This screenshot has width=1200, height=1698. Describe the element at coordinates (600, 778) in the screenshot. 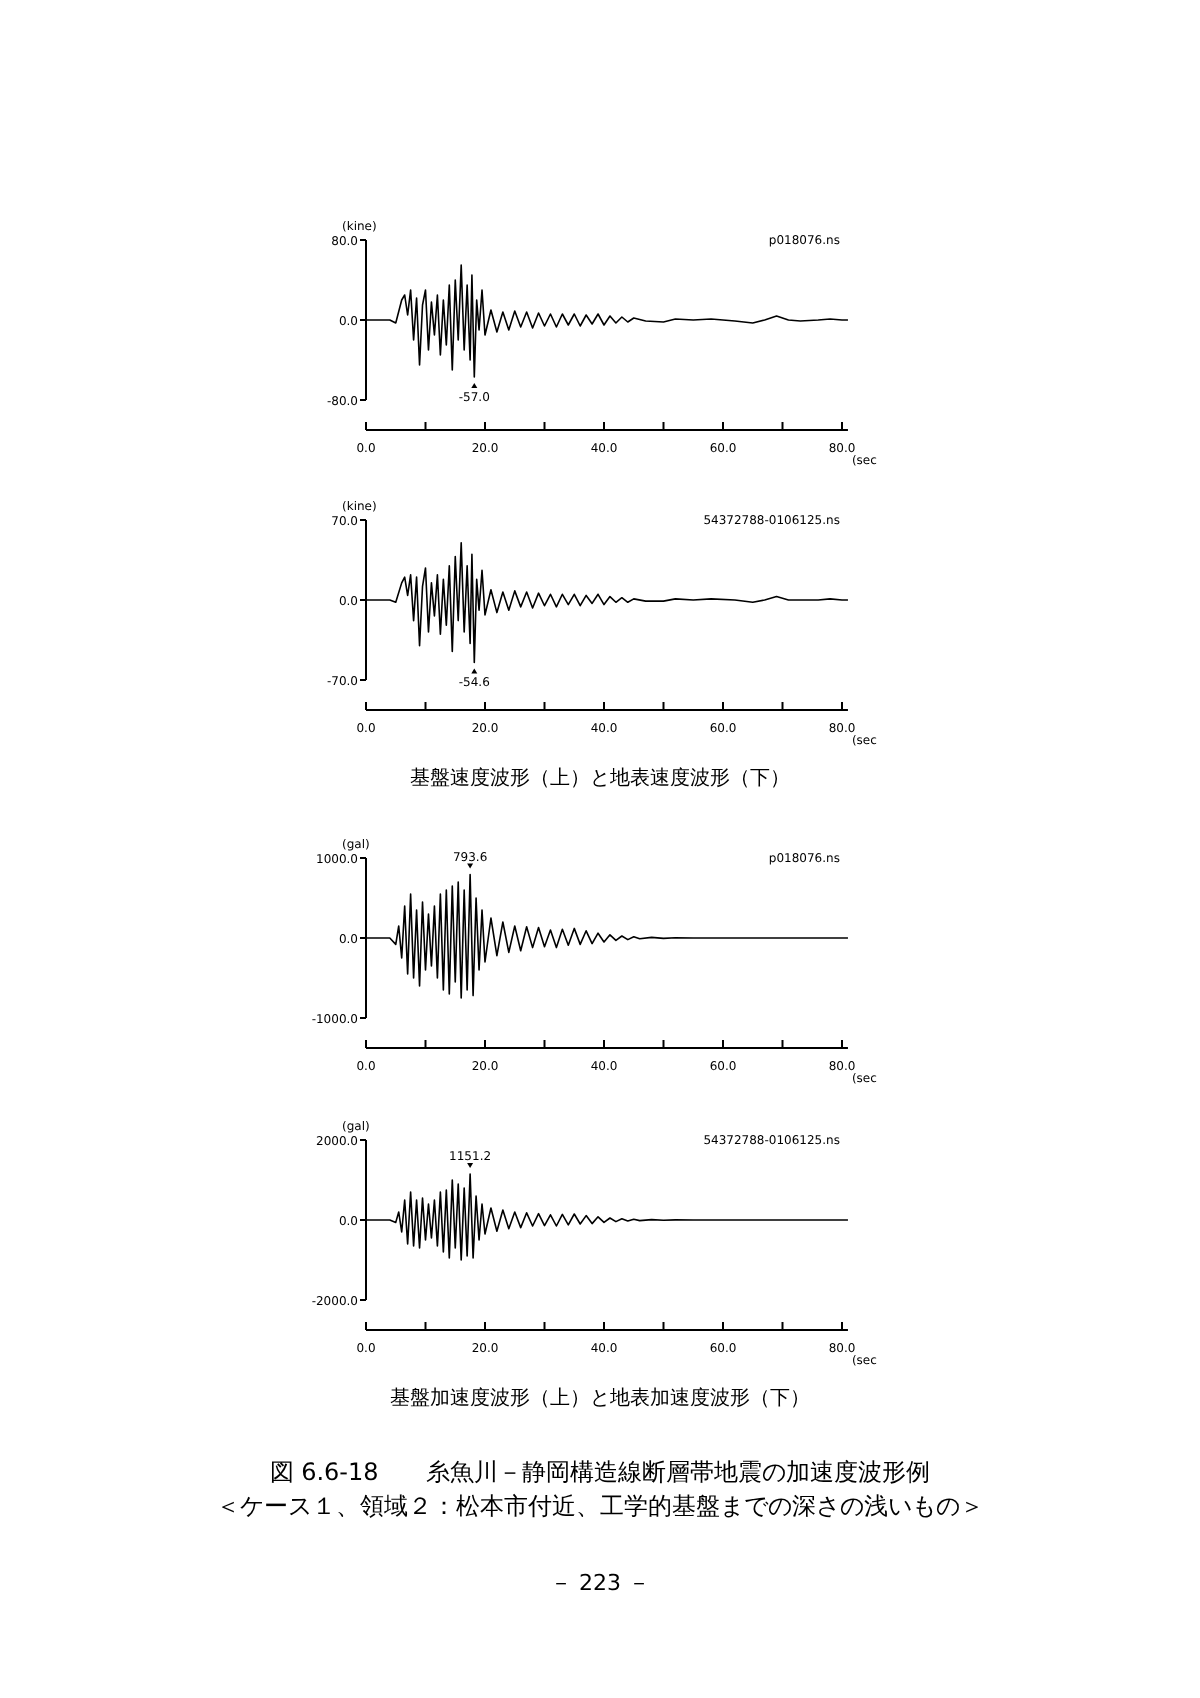

I see `text: 基盤速度波形（上）と地表速度波形（下）` at that location.